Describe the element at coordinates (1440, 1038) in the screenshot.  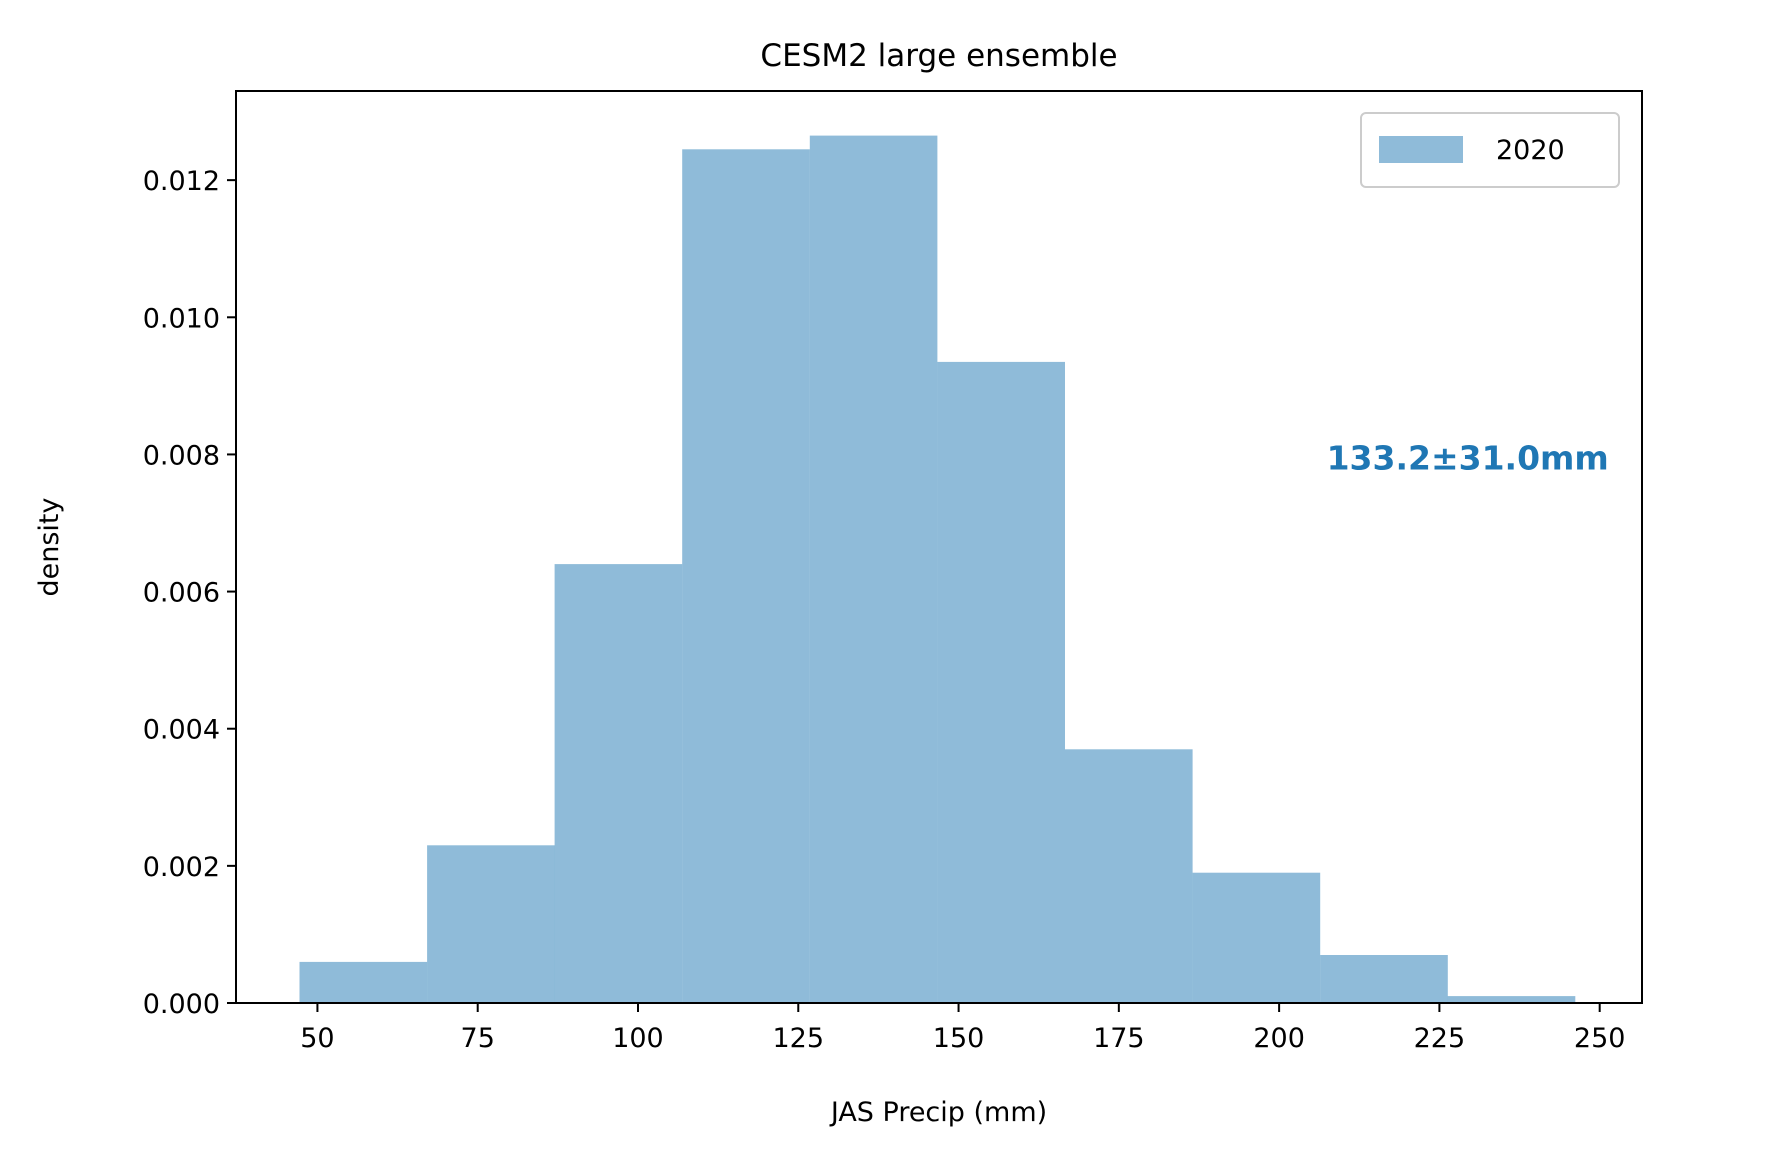
I see `x-tick-label: 225` at that location.